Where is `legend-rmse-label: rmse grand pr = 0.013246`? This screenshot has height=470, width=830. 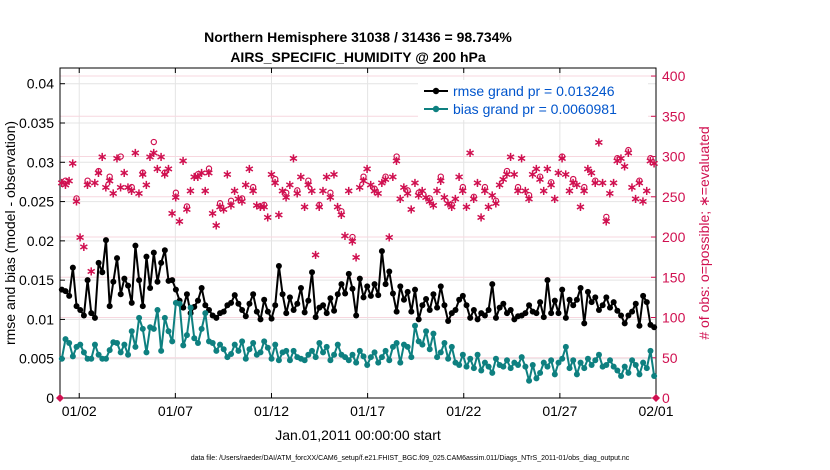 legend-rmse-label: rmse grand pr = 0.013246 is located at coordinates (534, 91).